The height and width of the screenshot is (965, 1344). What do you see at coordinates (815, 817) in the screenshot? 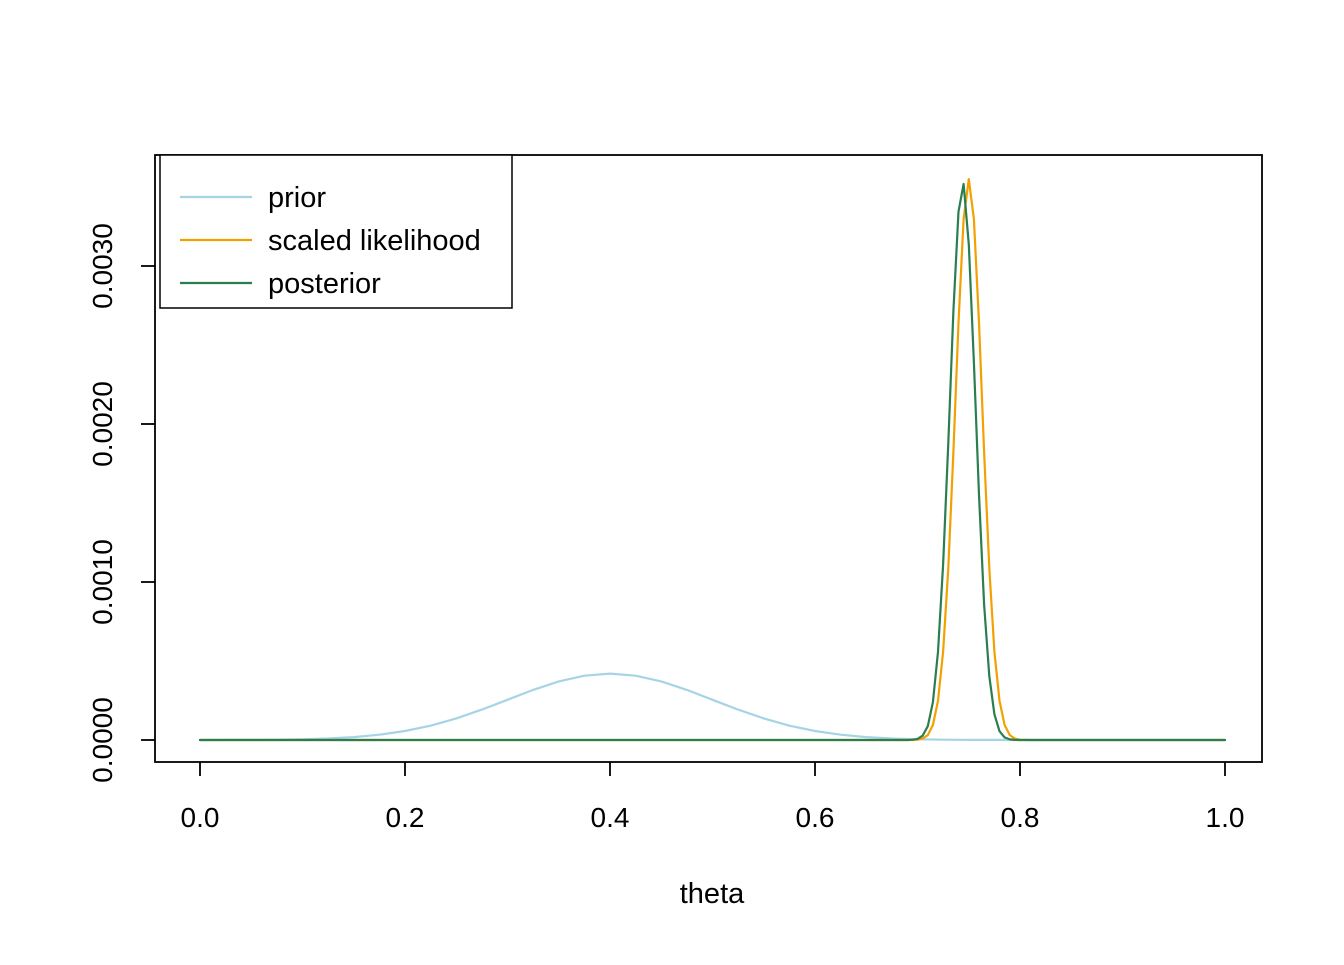
I see `x-tick-label: 0.6` at bounding box center [815, 817].